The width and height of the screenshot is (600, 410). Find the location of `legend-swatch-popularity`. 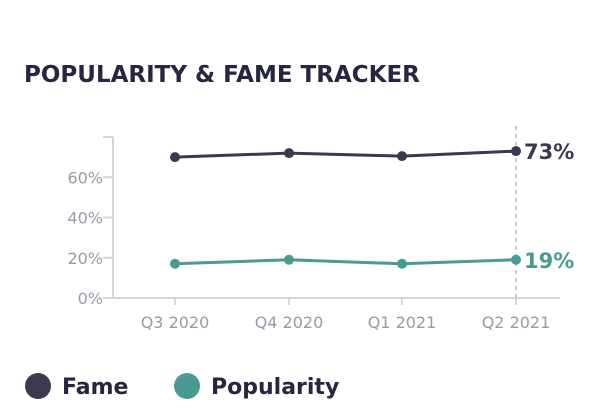

legend-swatch-popularity is located at coordinates (187, 386).